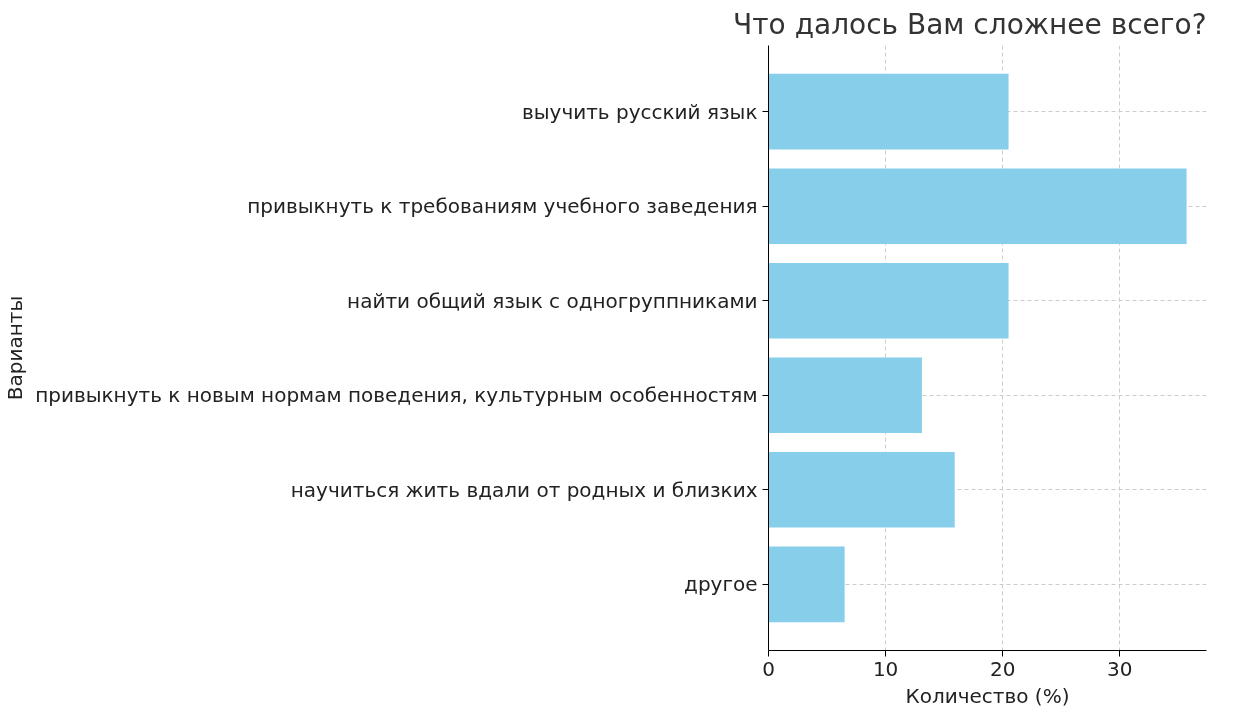 The image size is (1246, 716). Describe the element at coordinates (524, 489) in the screenshot. I see `y-tick-label: научиться жить вдали от родных и близких` at that location.